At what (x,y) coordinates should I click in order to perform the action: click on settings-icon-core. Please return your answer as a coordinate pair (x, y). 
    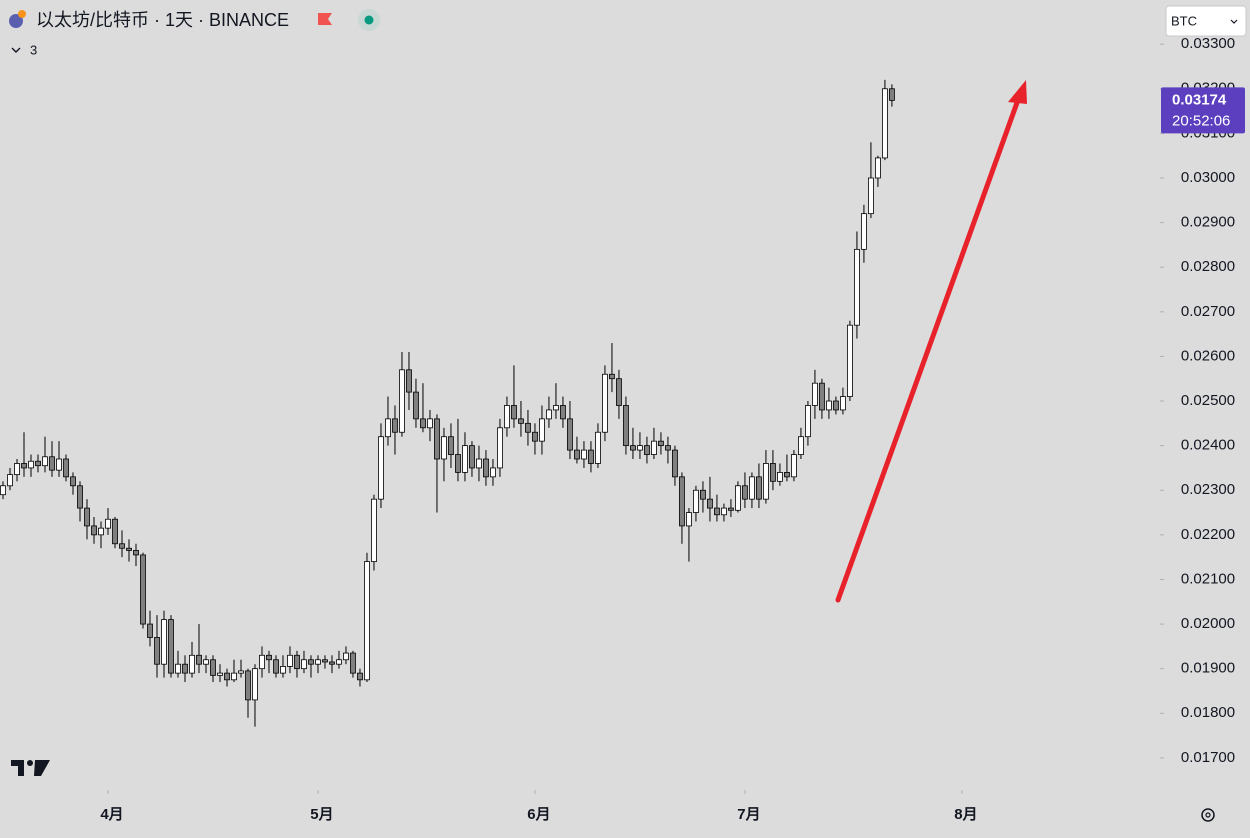
    Looking at the image, I should click on (1208, 815).